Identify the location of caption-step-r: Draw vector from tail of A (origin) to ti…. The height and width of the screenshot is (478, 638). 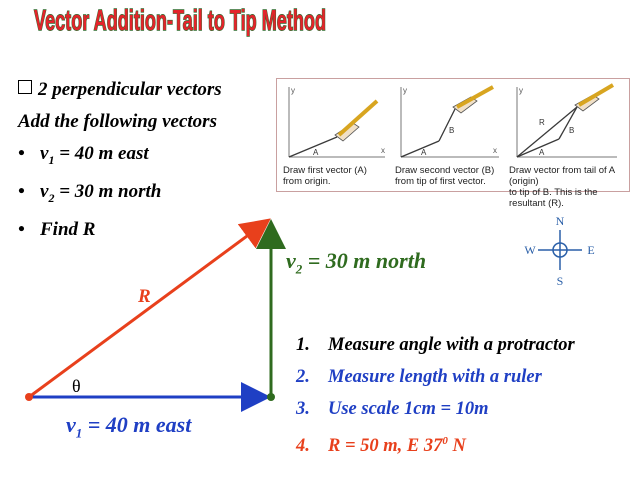
(562, 187).